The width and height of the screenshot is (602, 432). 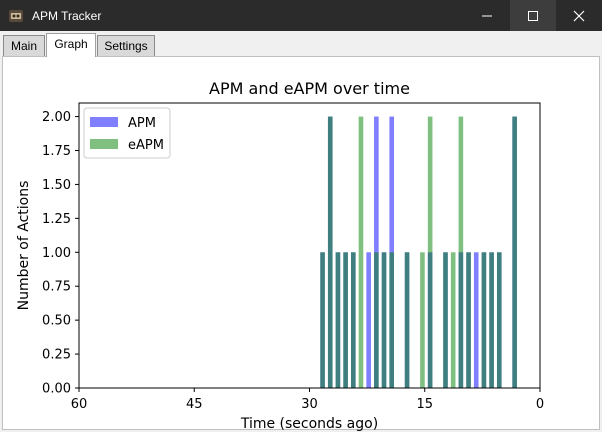 What do you see at coordinates (56, 185) in the screenshot?
I see `y-tick-label: 1.50` at bounding box center [56, 185].